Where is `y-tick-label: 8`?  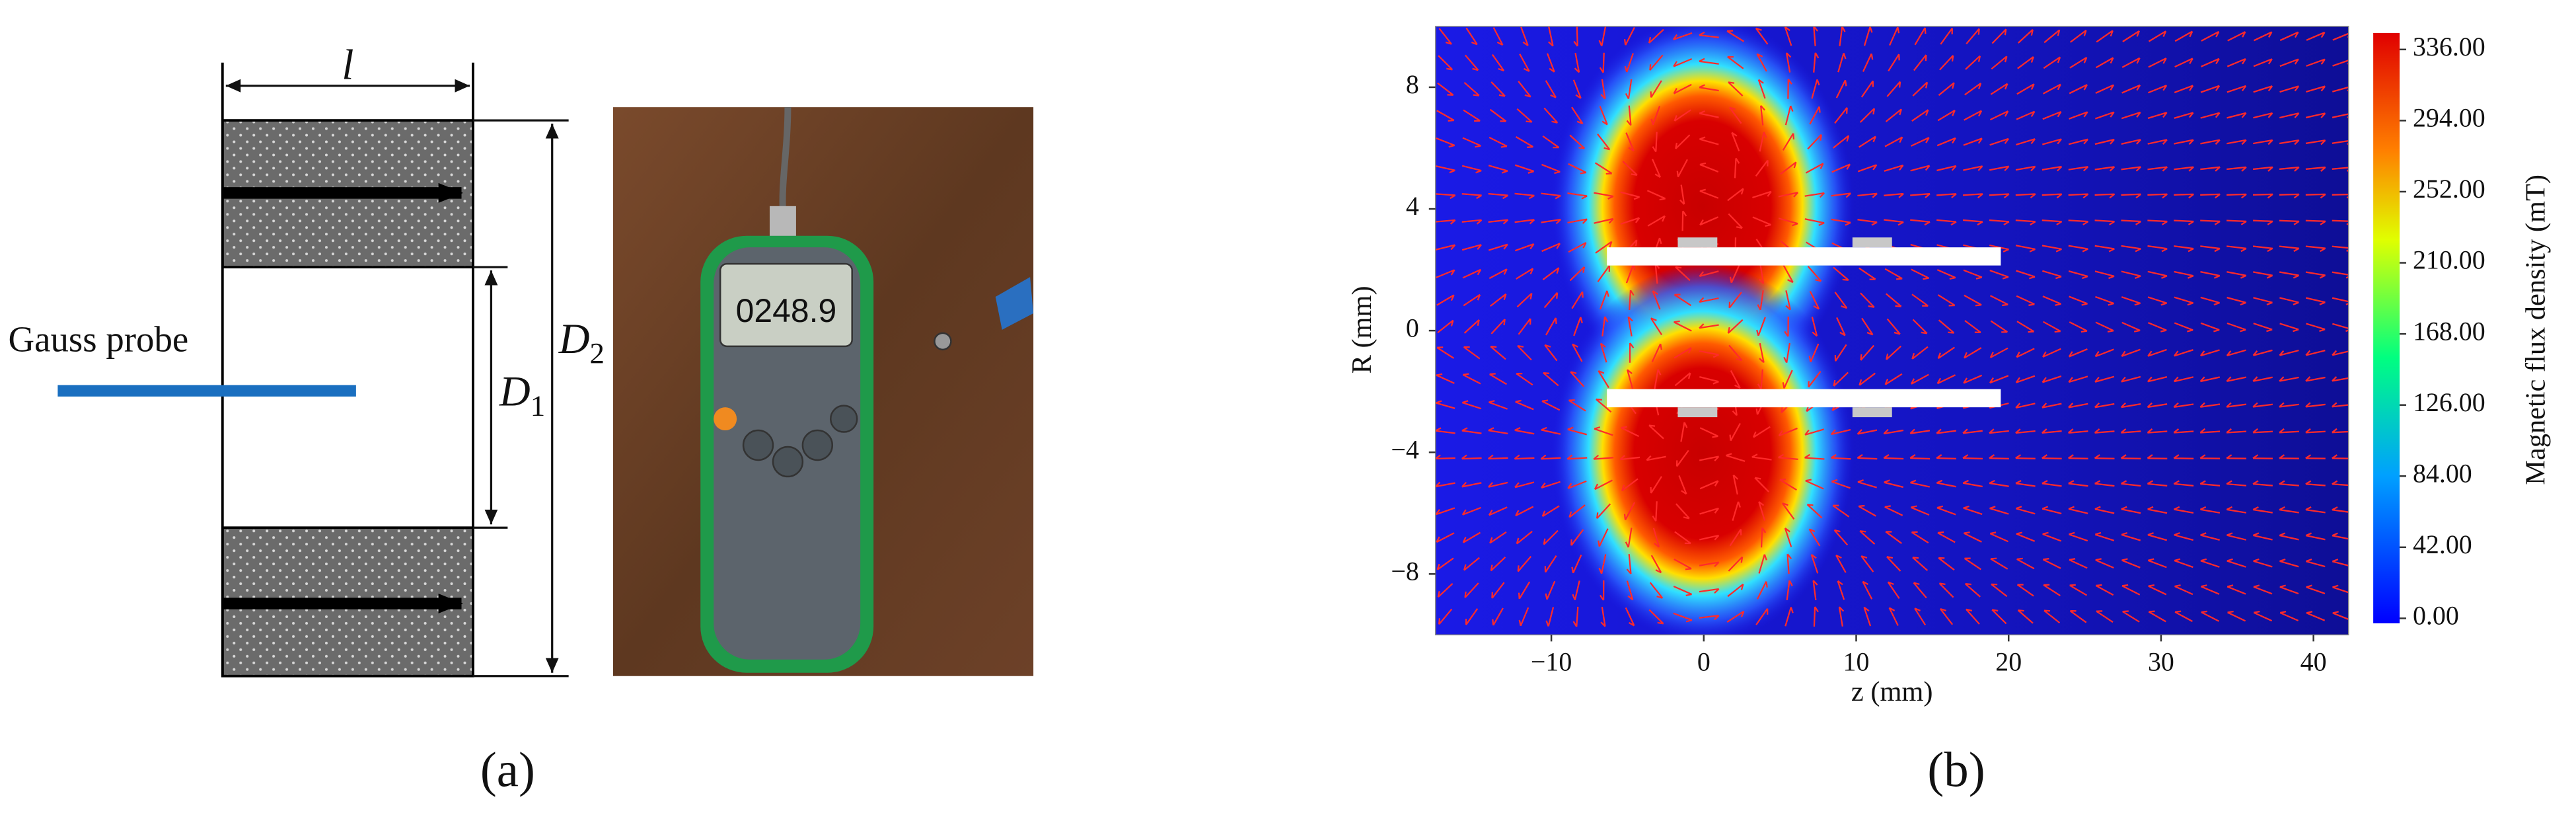
y-tick-label: 8 is located at coordinates (1412, 84).